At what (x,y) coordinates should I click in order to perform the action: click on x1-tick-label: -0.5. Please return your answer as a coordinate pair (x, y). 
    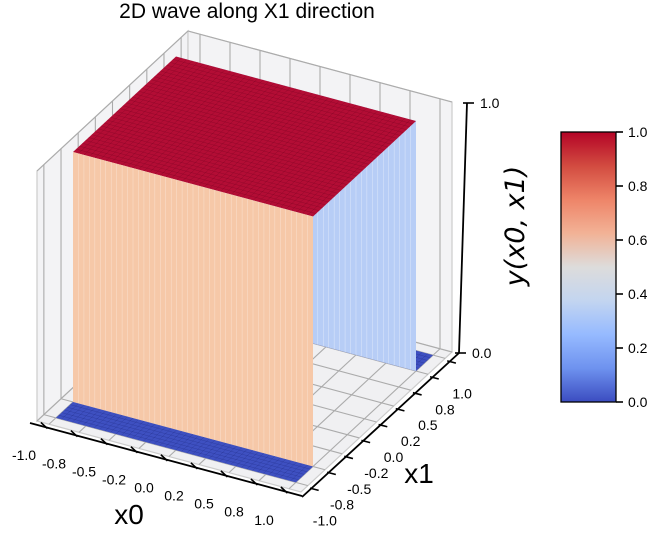
    Looking at the image, I should click on (359, 489).